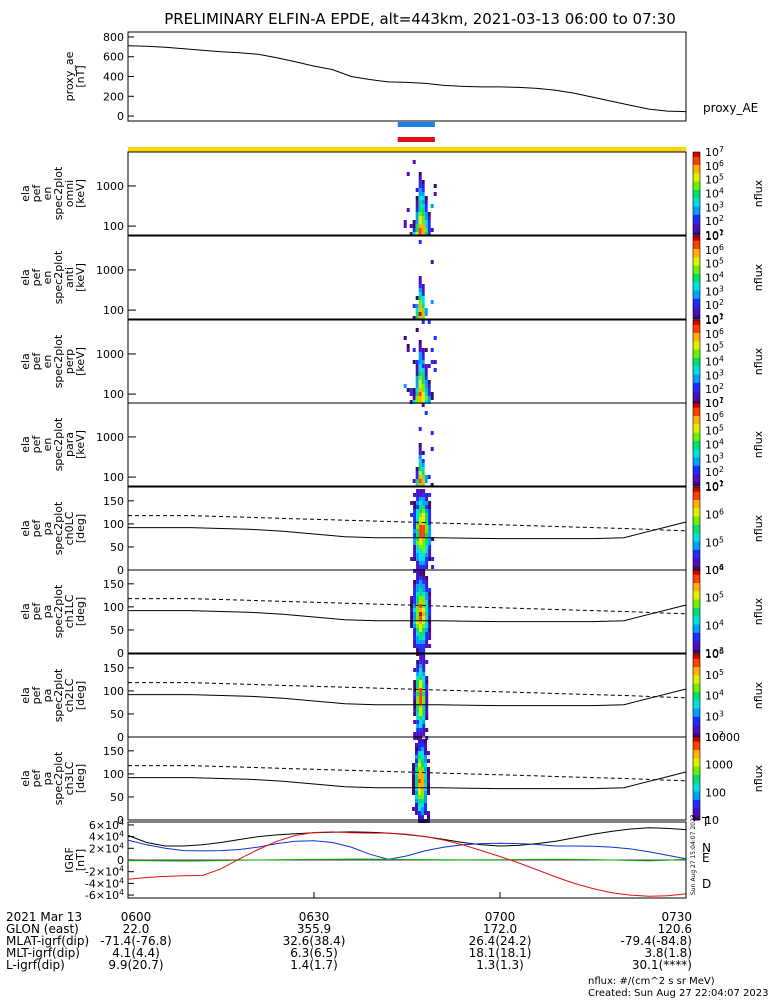  What do you see at coordinates (714, 542) in the screenshot?
I see `colorbar-tick-label: 105` at bounding box center [714, 542].